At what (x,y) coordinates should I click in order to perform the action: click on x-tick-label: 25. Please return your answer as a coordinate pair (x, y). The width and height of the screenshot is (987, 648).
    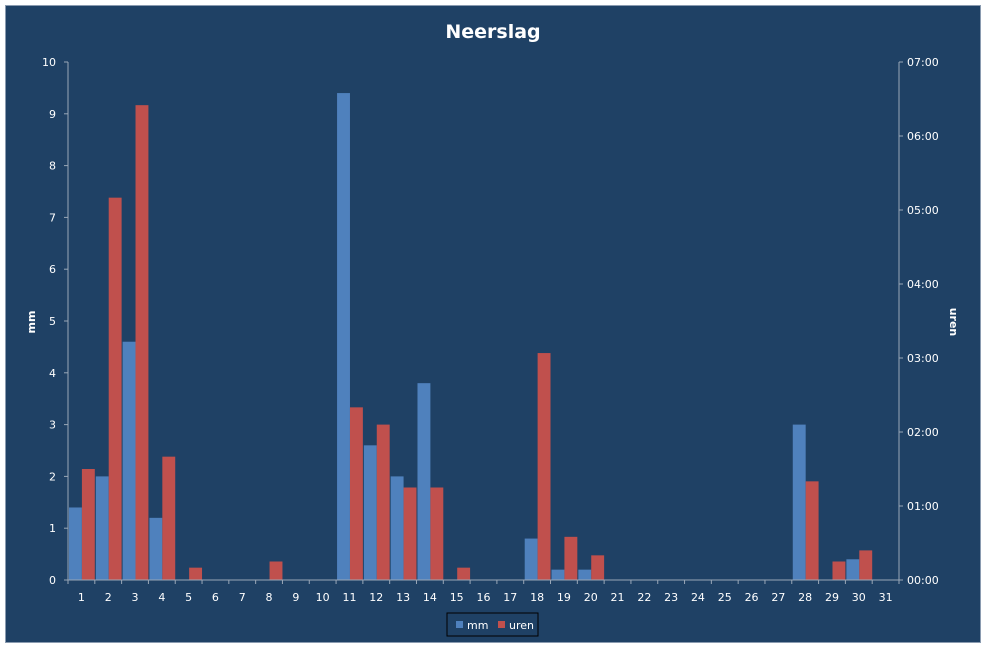
    Looking at the image, I should click on (725, 597).